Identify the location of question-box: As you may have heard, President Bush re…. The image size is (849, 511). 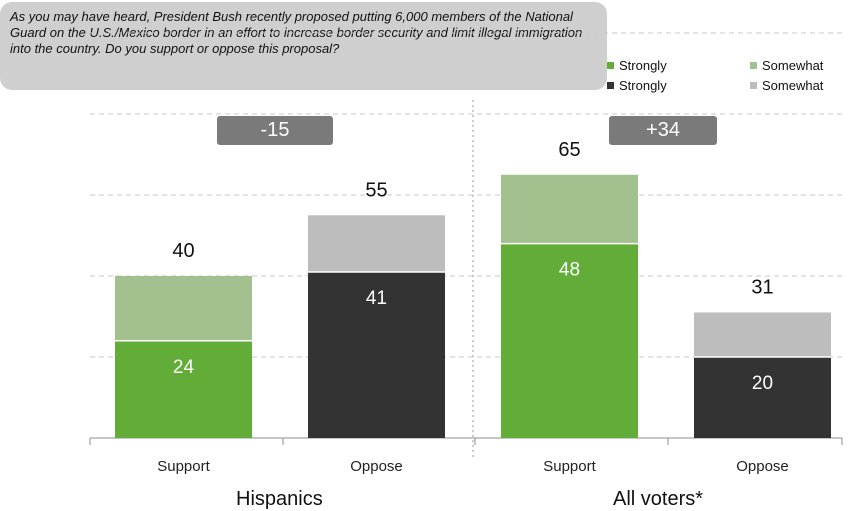
(303, 46).